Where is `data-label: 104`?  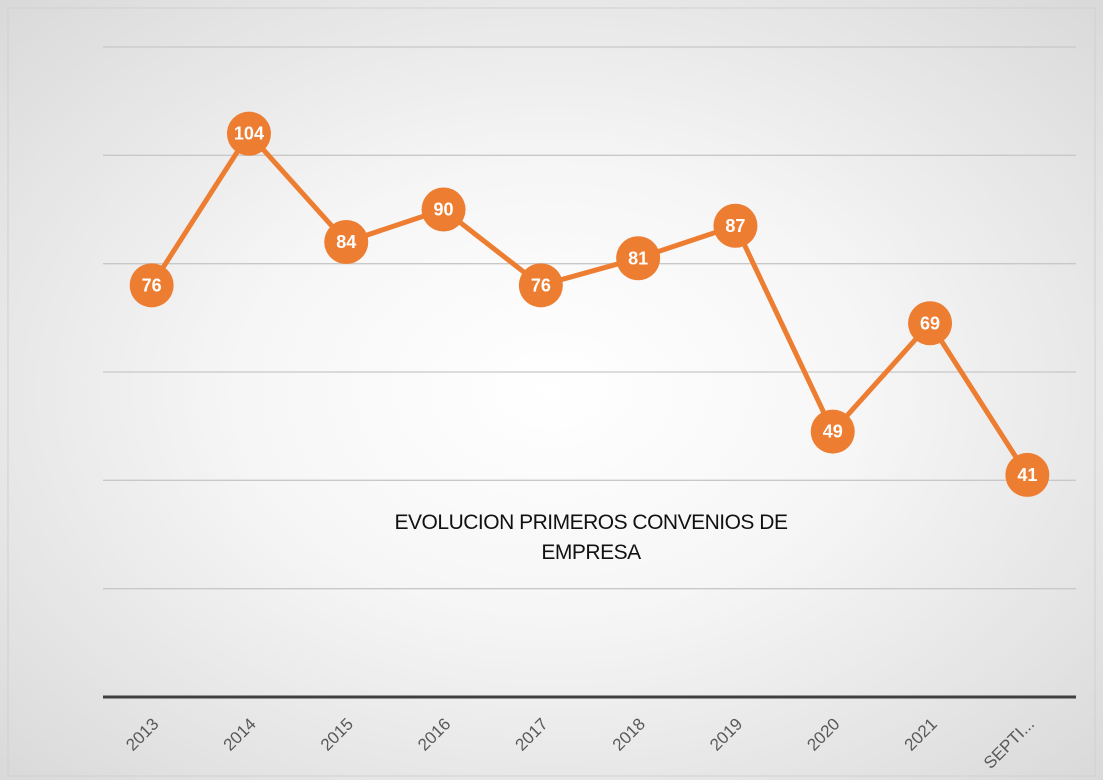
data-label: 104 is located at coordinates (249, 134).